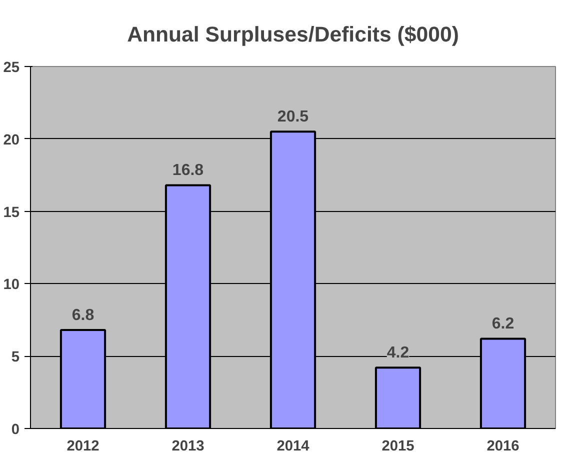 This screenshot has width=577, height=455. Describe the element at coordinates (188, 171) in the screenshot. I see `data-label: 16.8` at that location.